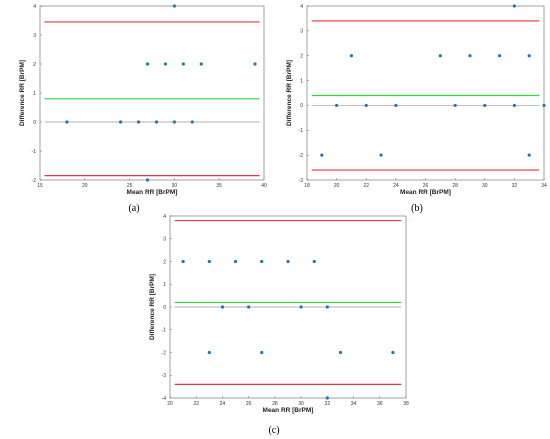 This screenshot has width=550, height=439. What do you see at coordinates (426, 186) in the screenshot?
I see `x-tick-label: 26` at bounding box center [426, 186].